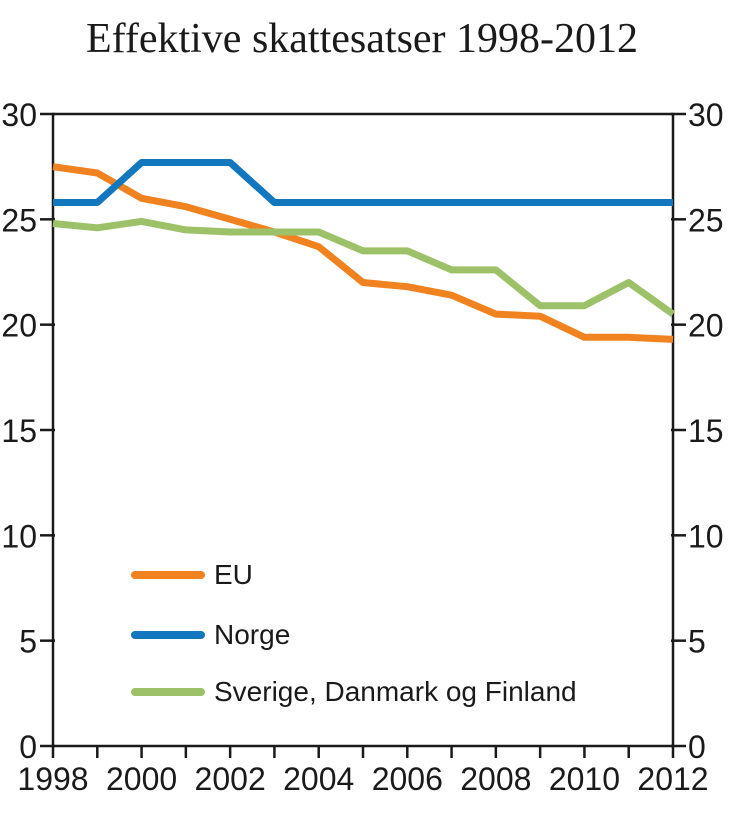  What do you see at coordinates (19, 220) in the screenshot?
I see `y-tick-label-left-25: 25` at bounding box center [19, 220].